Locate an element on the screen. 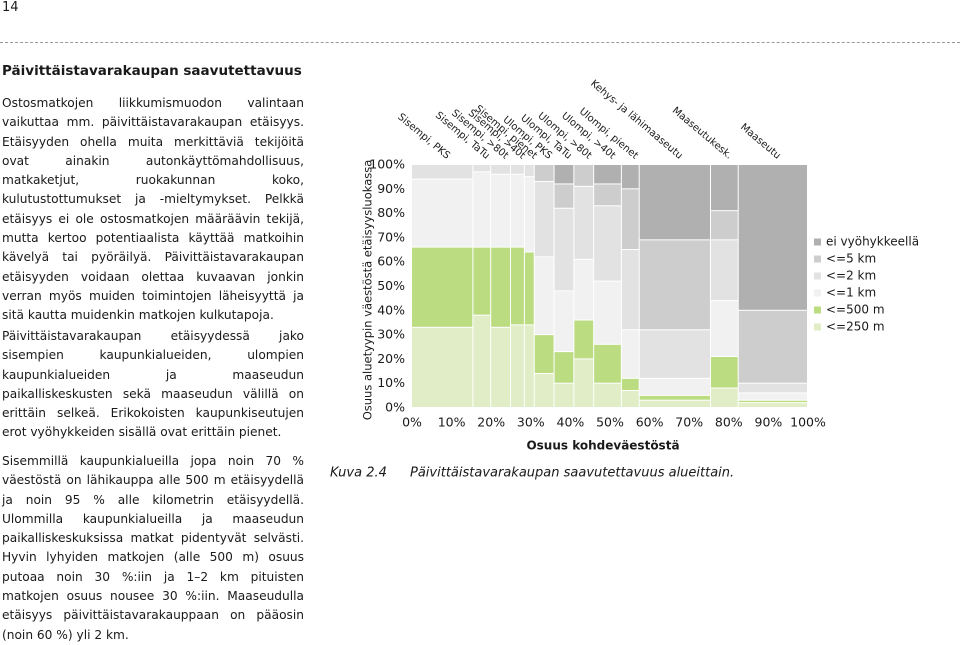  y-tick-label: 50% is located at coordinates (391, 285).